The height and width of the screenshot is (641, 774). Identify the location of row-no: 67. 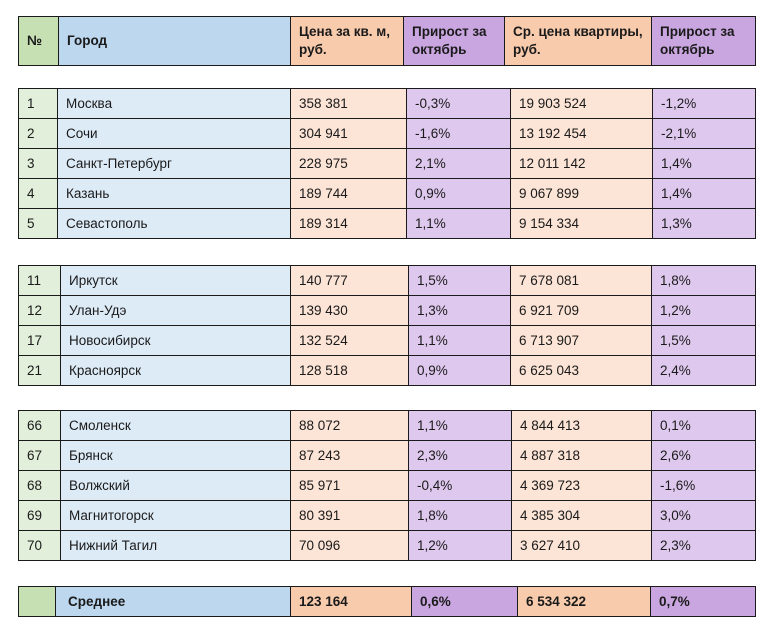
(39, 455).